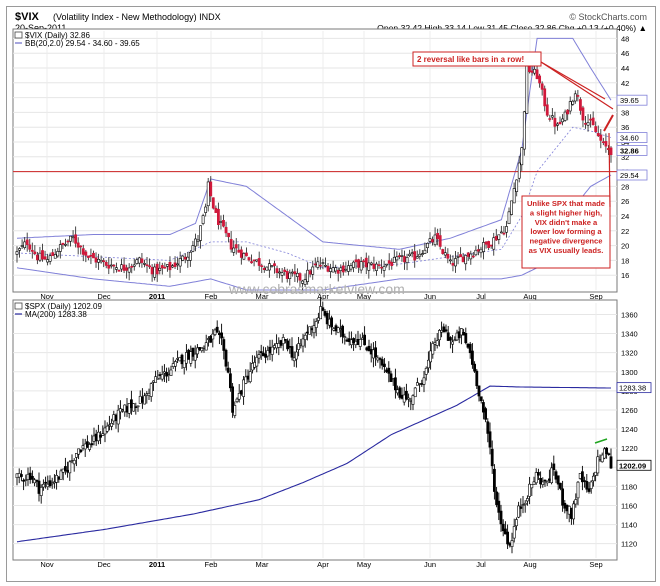 This screenshot has height=586, width=660. I want to click on x-tick-label: May, so click(364, 296).